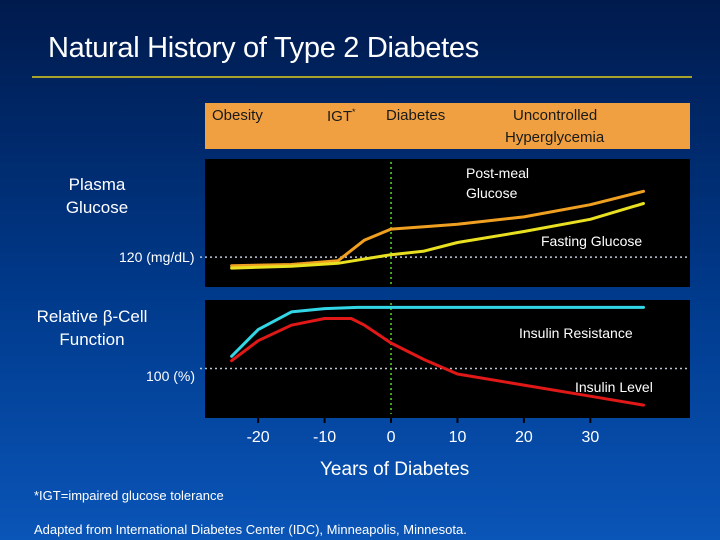 The image size is (720, 540). I want to click on footnote: *IGT=impaired glucose tolerance, so click(129, 495).